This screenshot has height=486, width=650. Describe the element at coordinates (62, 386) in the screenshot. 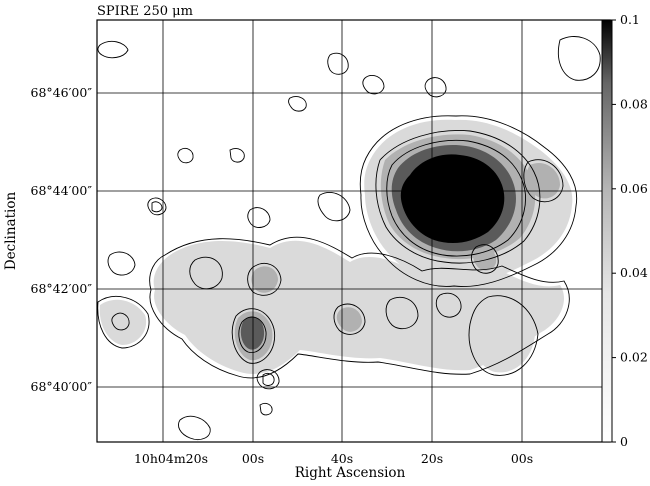

I see `dec-tick-label: 68°40′00″` at that location.